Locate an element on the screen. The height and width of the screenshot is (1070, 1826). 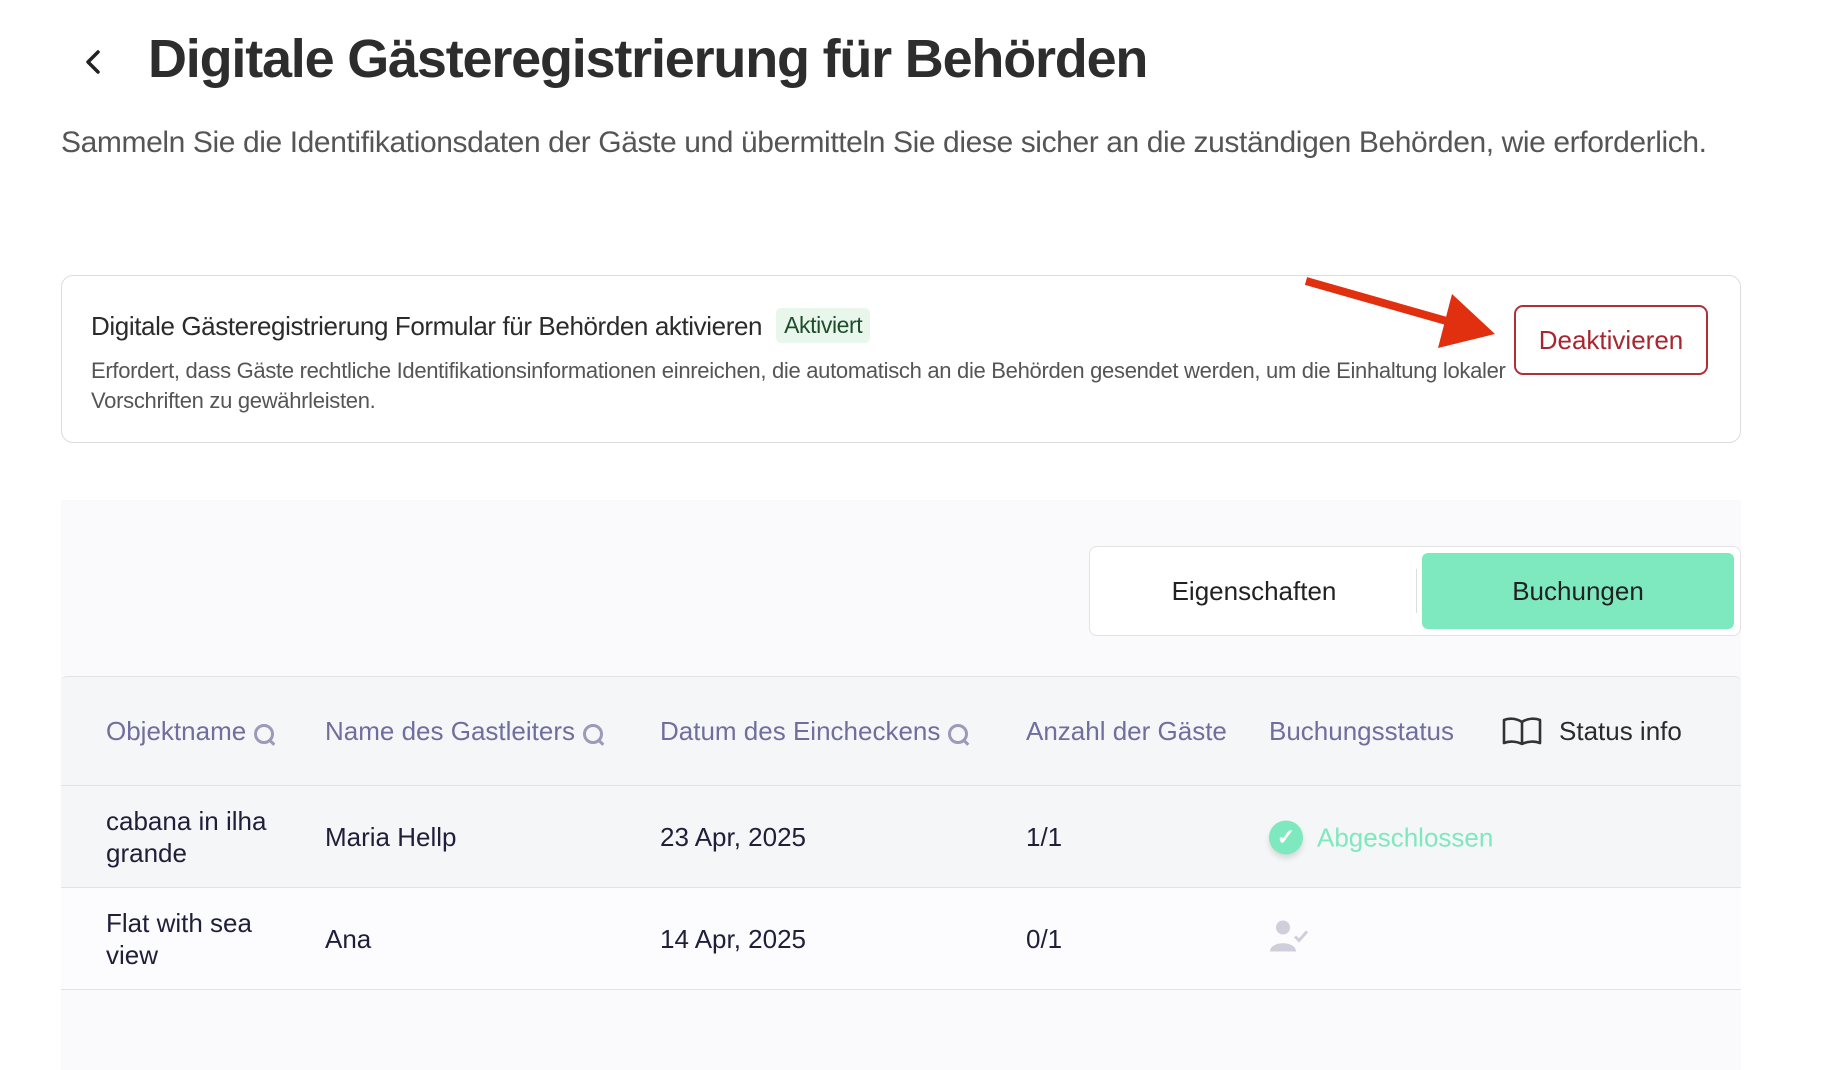
header-label: Name des Gastleiters is located at coordinates (450, 731).